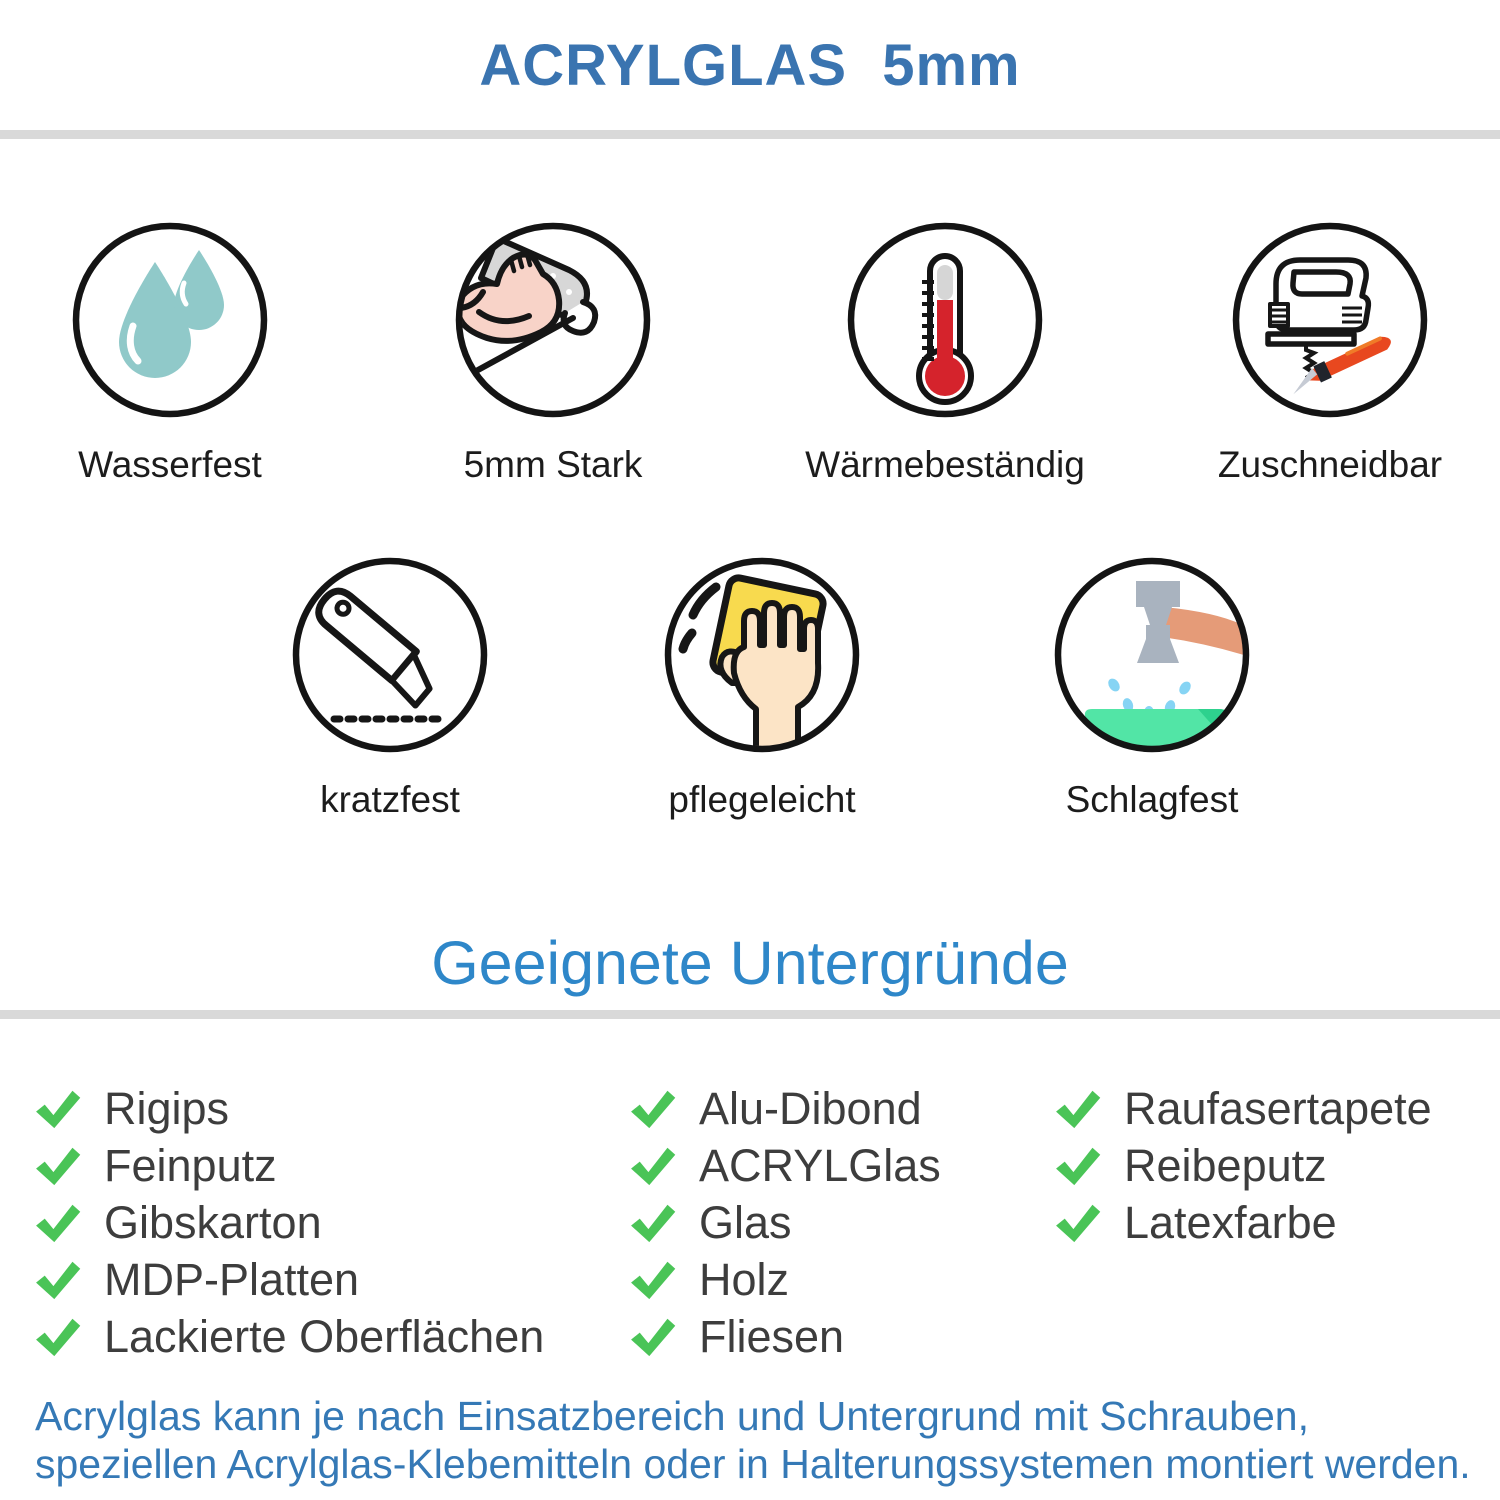 The image size is (1500, 1500). What do you see at coordinates (167, 1108) in the screenshot?
I see `list-item-label: Rigips` at bounding box center [167, 1108].